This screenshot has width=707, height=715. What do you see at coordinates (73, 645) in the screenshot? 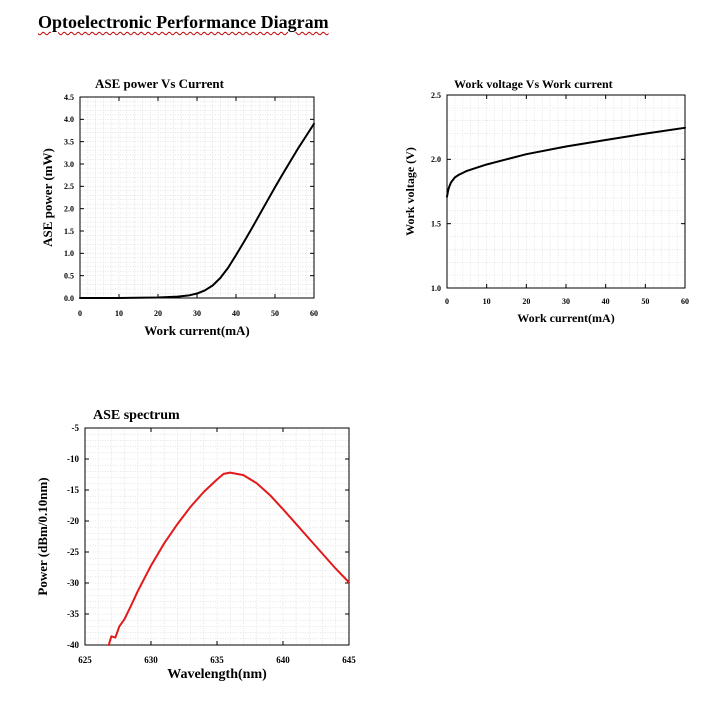
I see `y-tick-label: -40` at bounding box center [73, 645].